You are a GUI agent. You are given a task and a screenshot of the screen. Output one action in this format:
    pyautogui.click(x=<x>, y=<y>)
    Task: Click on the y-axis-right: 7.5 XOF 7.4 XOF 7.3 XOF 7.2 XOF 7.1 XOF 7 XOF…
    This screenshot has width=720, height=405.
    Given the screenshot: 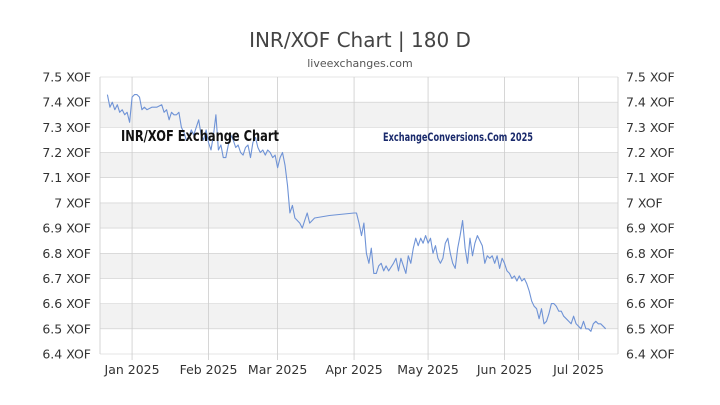 What is the action you would take?
    pyautogui.click(x=650, y=216)
    